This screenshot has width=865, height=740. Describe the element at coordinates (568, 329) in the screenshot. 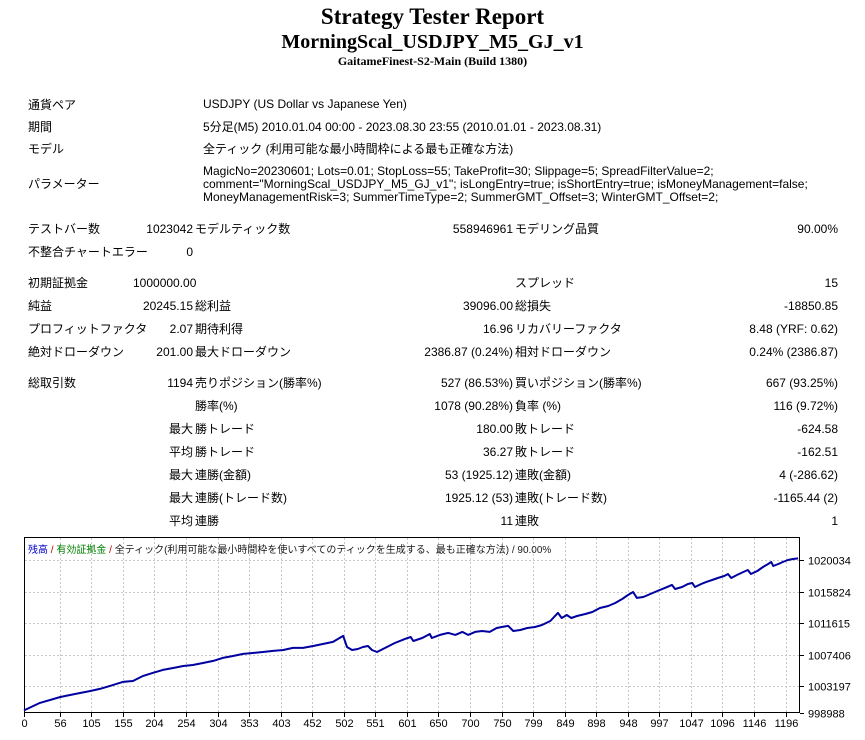

I see `stat-label: リカバリーファクタ` at that location.